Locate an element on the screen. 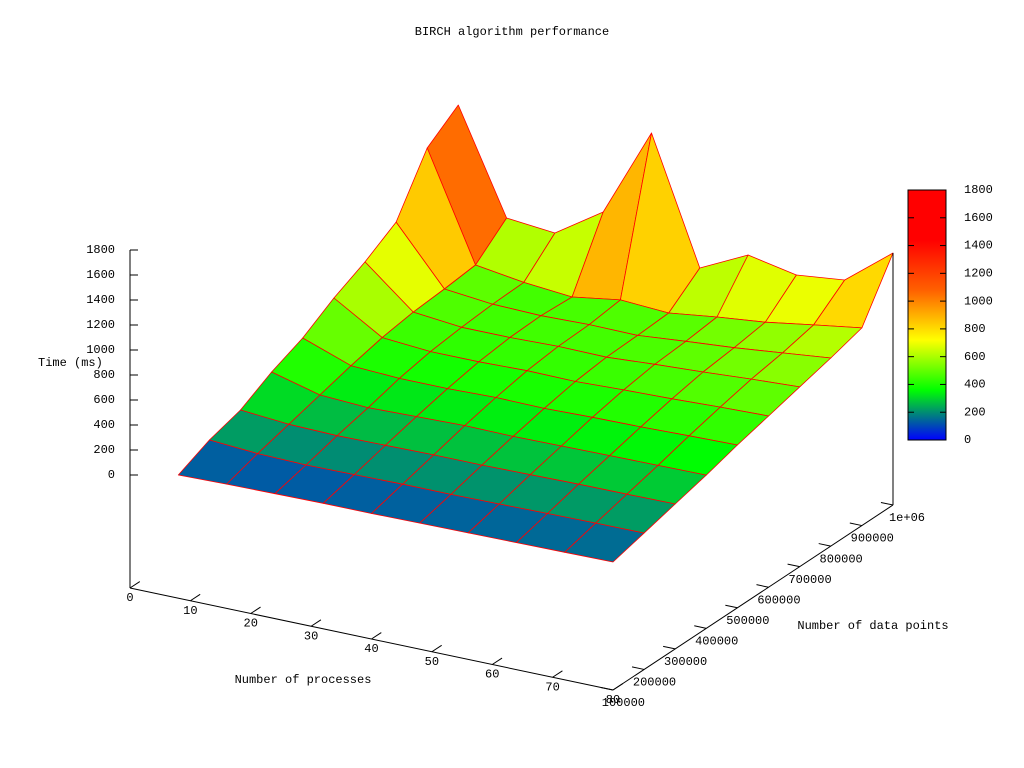 The height and width of the screenshot is (768, 1024). colorbar-tick-label: 200 is located at coordinates (975, 412).